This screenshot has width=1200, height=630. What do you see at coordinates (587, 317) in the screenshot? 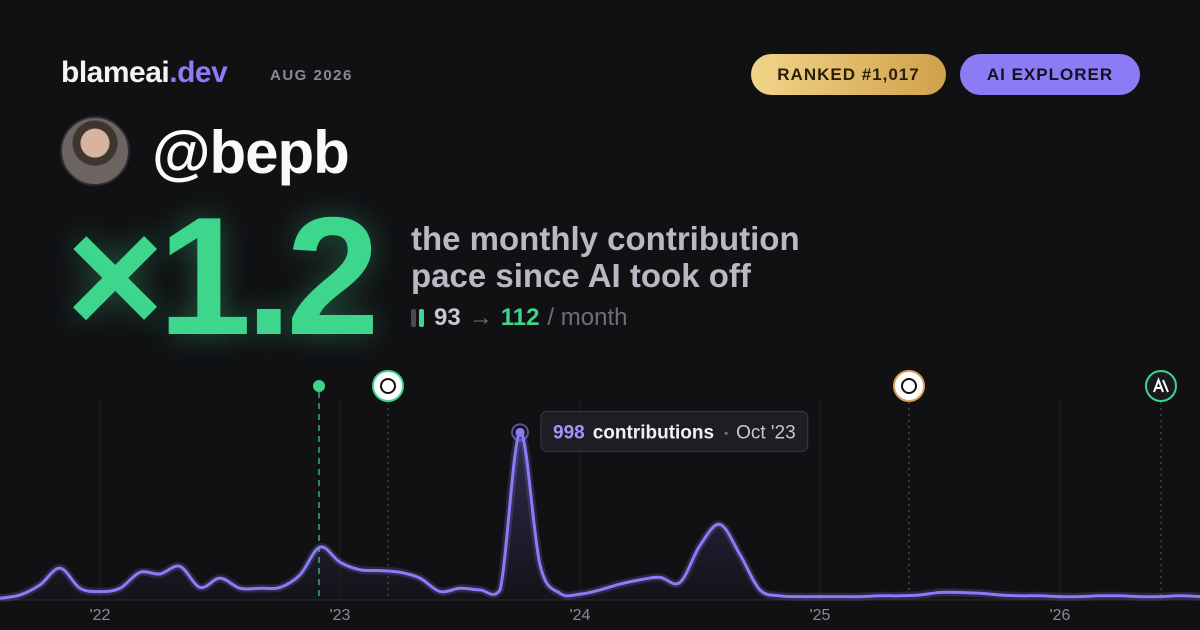
I see `pace-unit: / month` at bounding box center [587, 317].